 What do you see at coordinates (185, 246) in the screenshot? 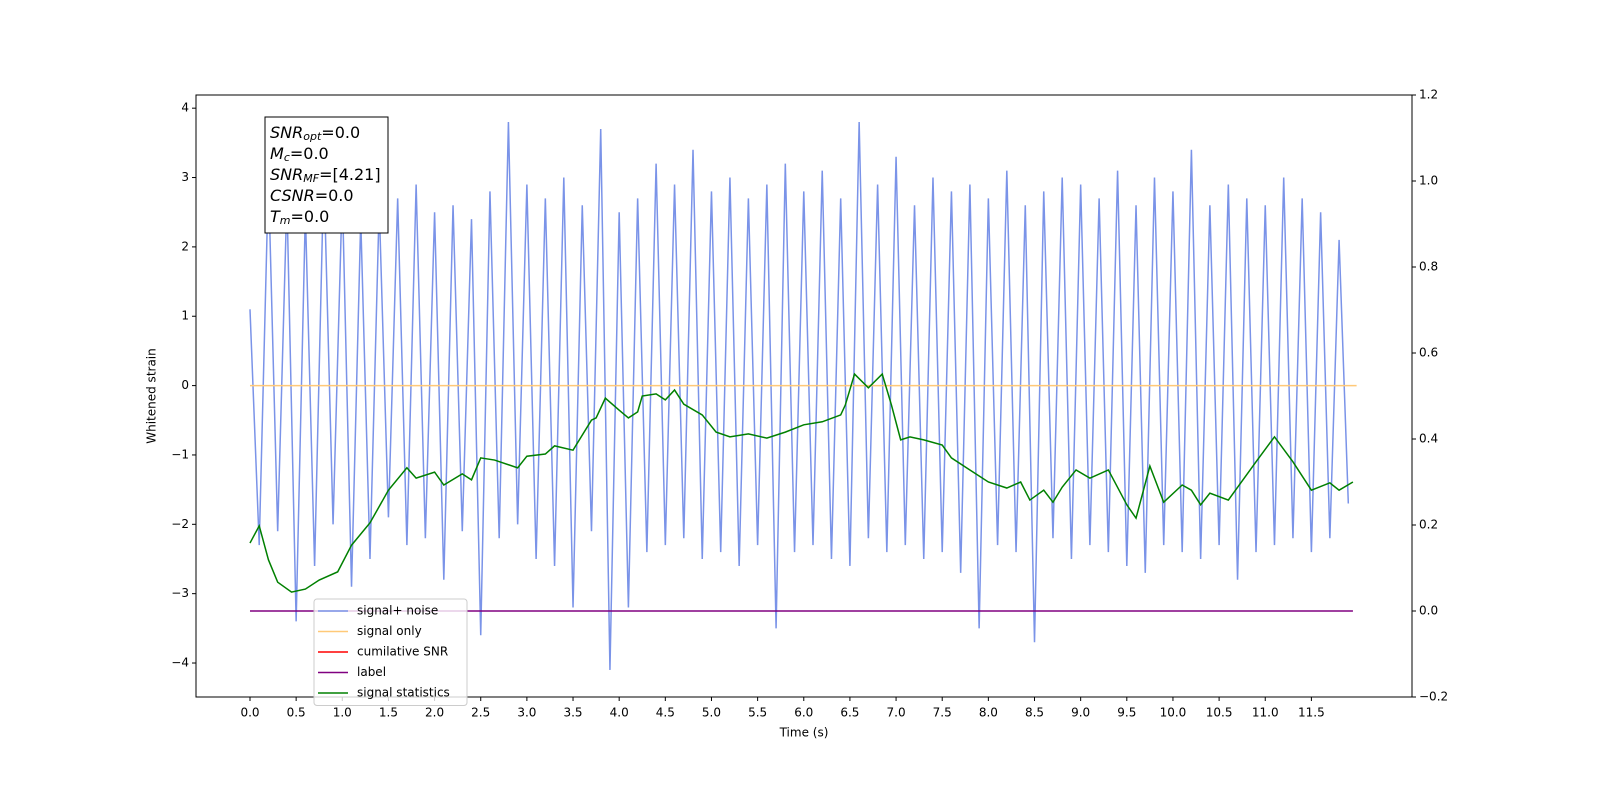
I see `y-tick-label: 2` at bounding box center [185, 246].